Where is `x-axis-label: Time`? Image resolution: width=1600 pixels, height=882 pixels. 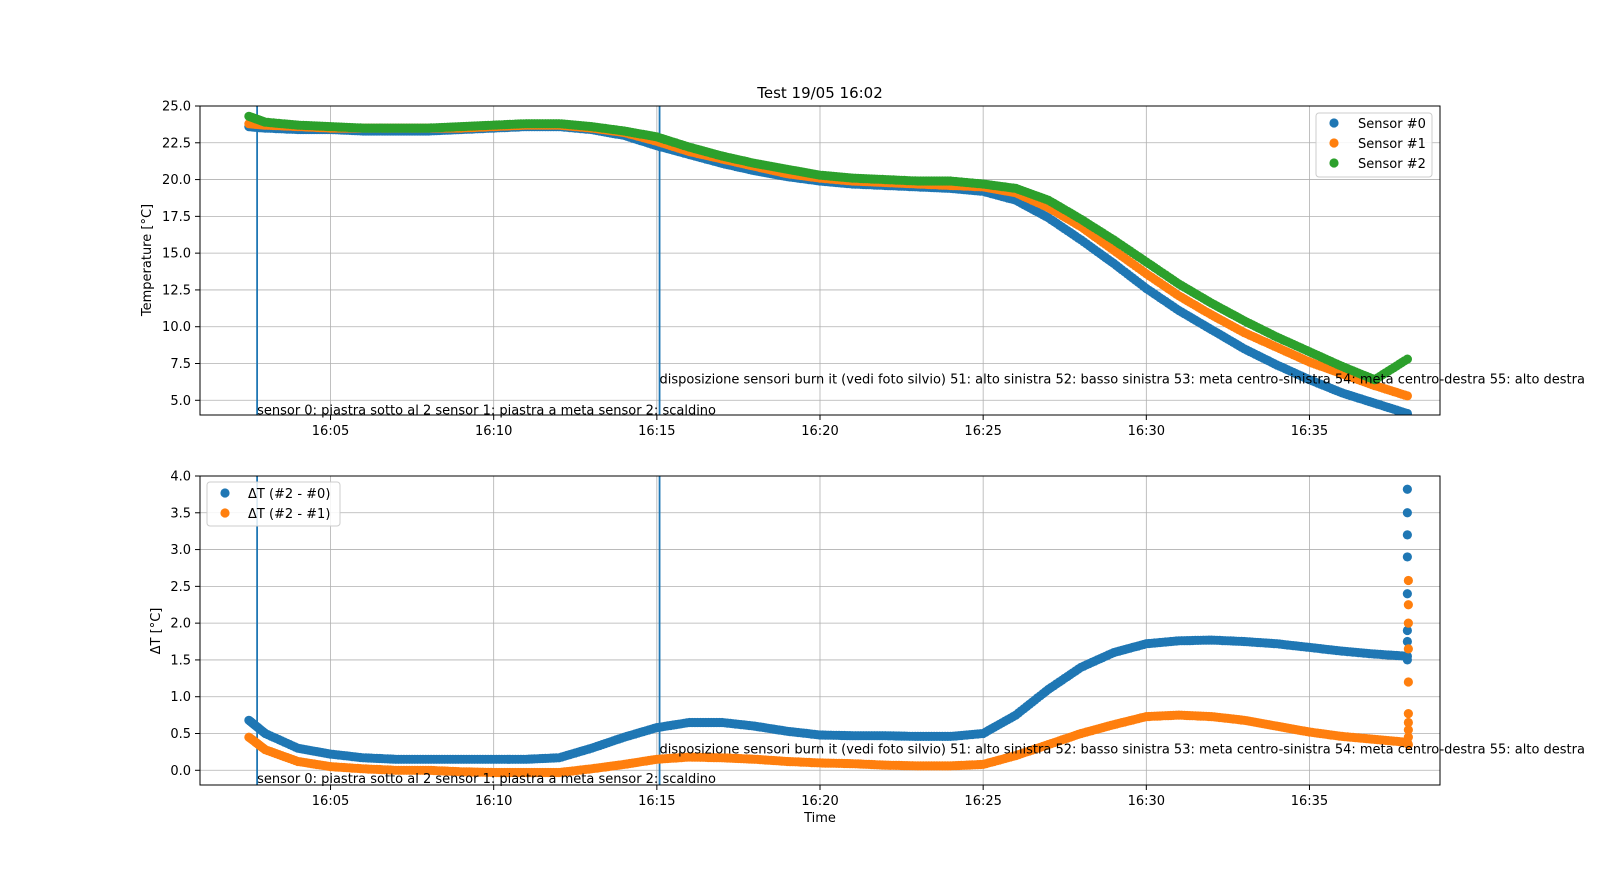 x-axis-label: Time is located at coordinates (819, 818).